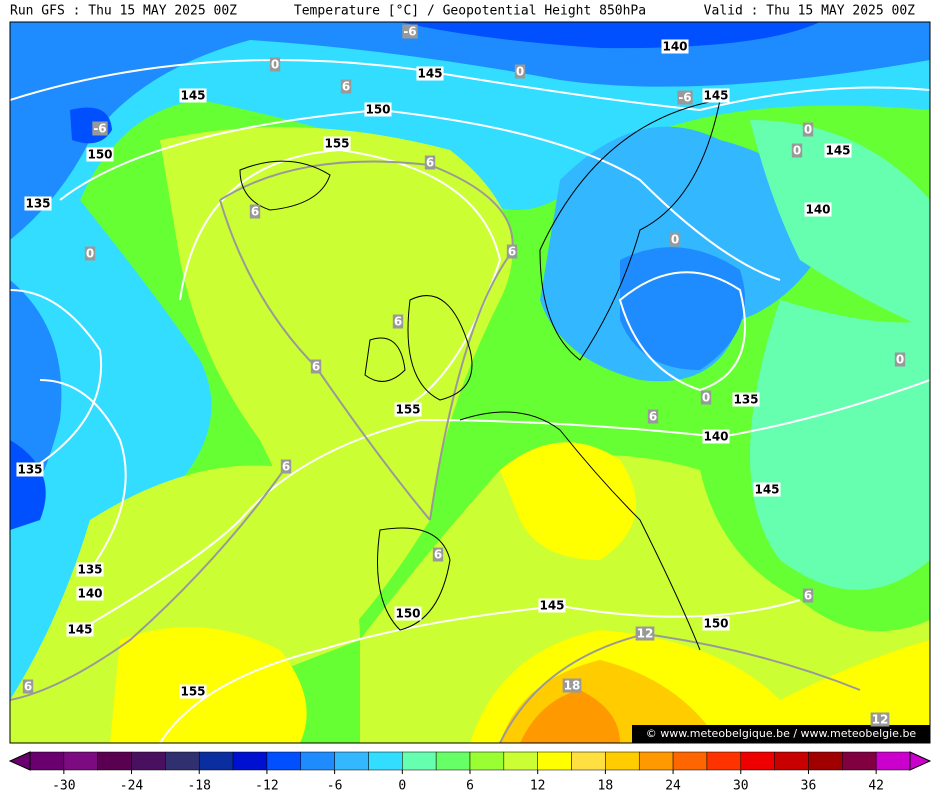 The width and height of the screenshot is (940, 804). I want to click on colorbar-tick-label: -18, so click(198, 786).